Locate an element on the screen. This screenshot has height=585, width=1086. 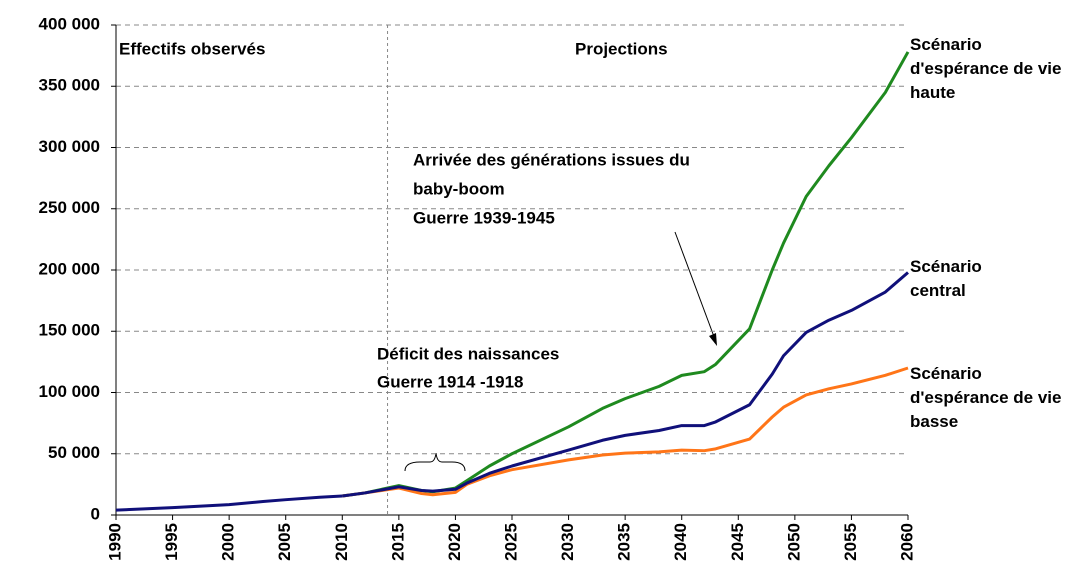
annotation: Déficit des naissances is located at coordinates (468, 353).